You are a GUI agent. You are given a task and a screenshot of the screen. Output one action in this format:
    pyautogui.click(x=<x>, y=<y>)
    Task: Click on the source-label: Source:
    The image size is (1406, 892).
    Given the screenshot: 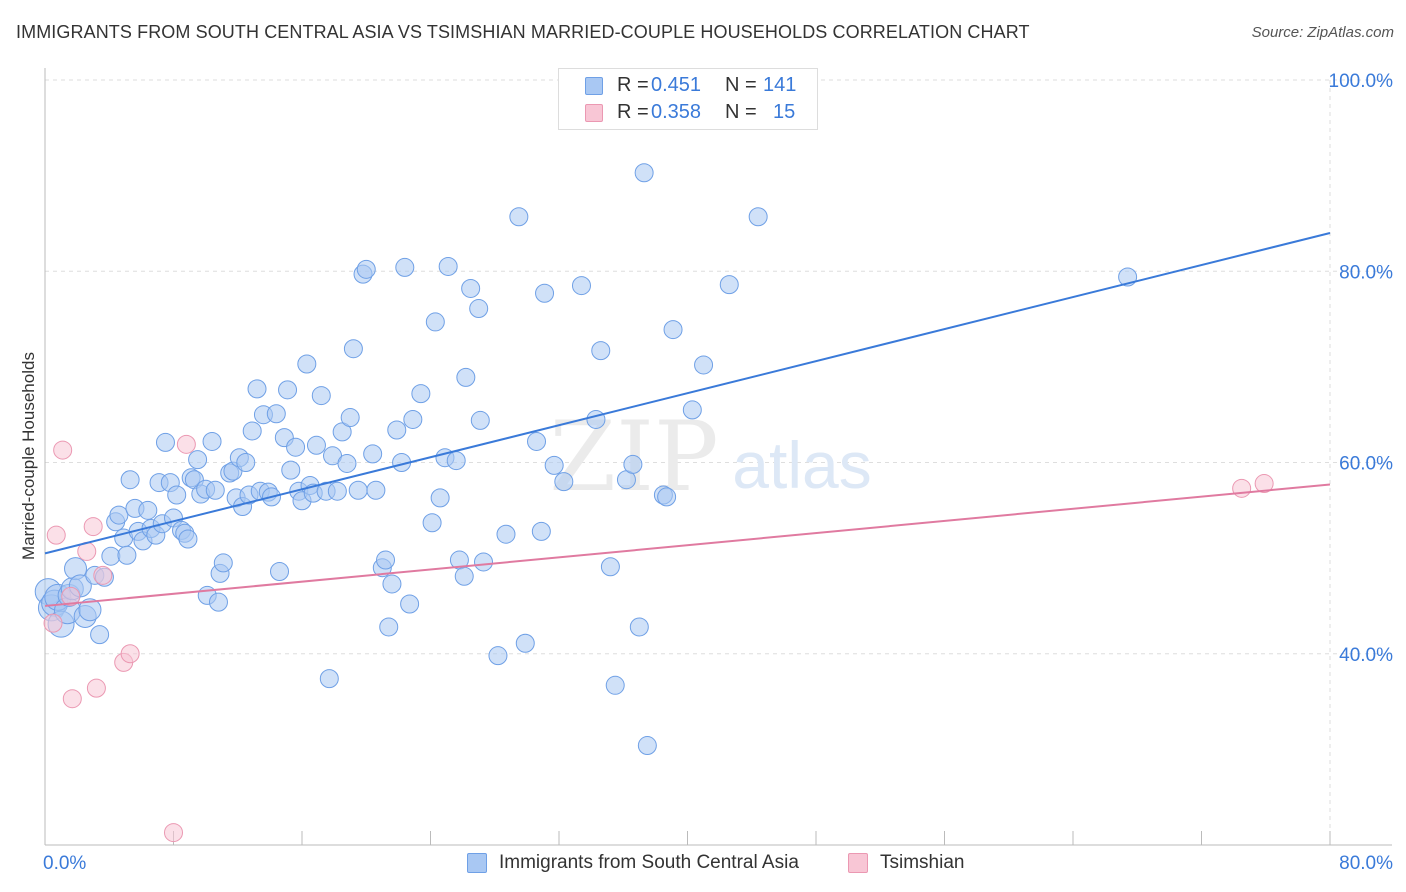 What is the action you would take?
    pyautogui.click(x=1277, y=32)
    